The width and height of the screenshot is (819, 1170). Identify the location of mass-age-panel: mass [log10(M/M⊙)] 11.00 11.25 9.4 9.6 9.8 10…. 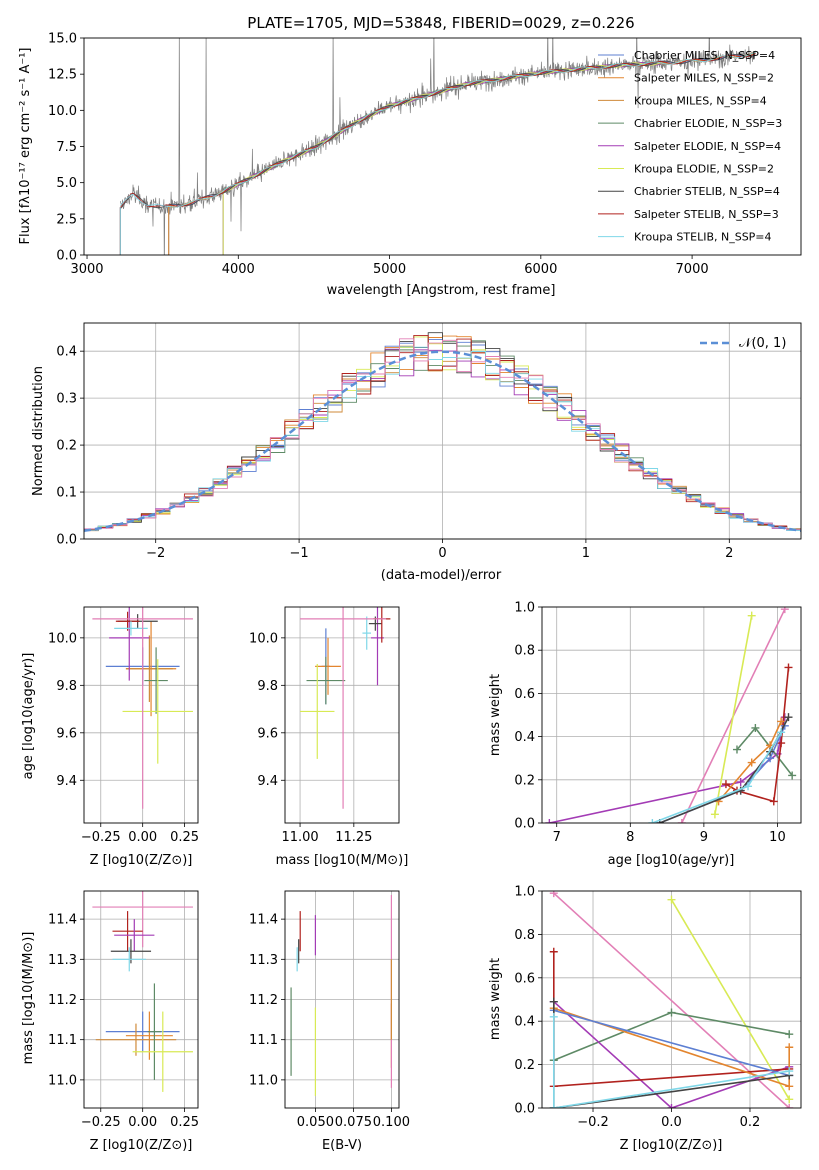
(328, 737).